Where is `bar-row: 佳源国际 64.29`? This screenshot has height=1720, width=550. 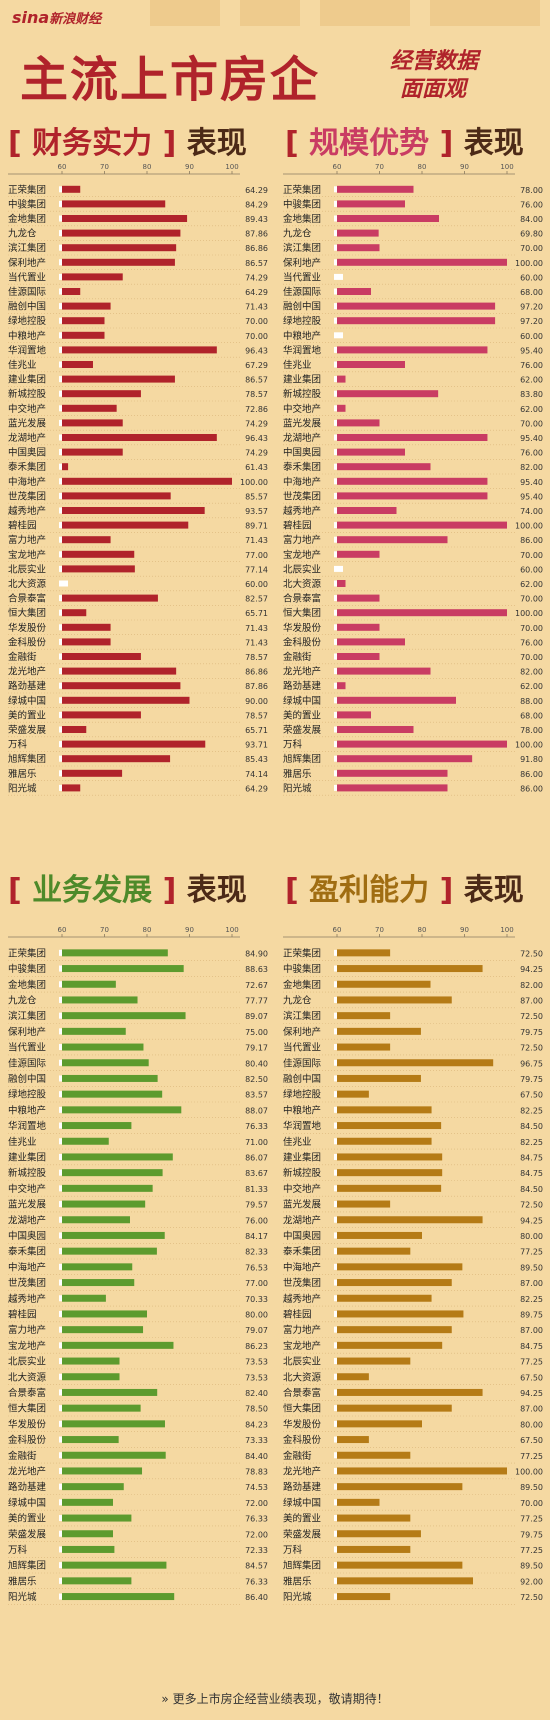 bar-row: 佳源国际 64.29 is located at coordinates (138, 293).